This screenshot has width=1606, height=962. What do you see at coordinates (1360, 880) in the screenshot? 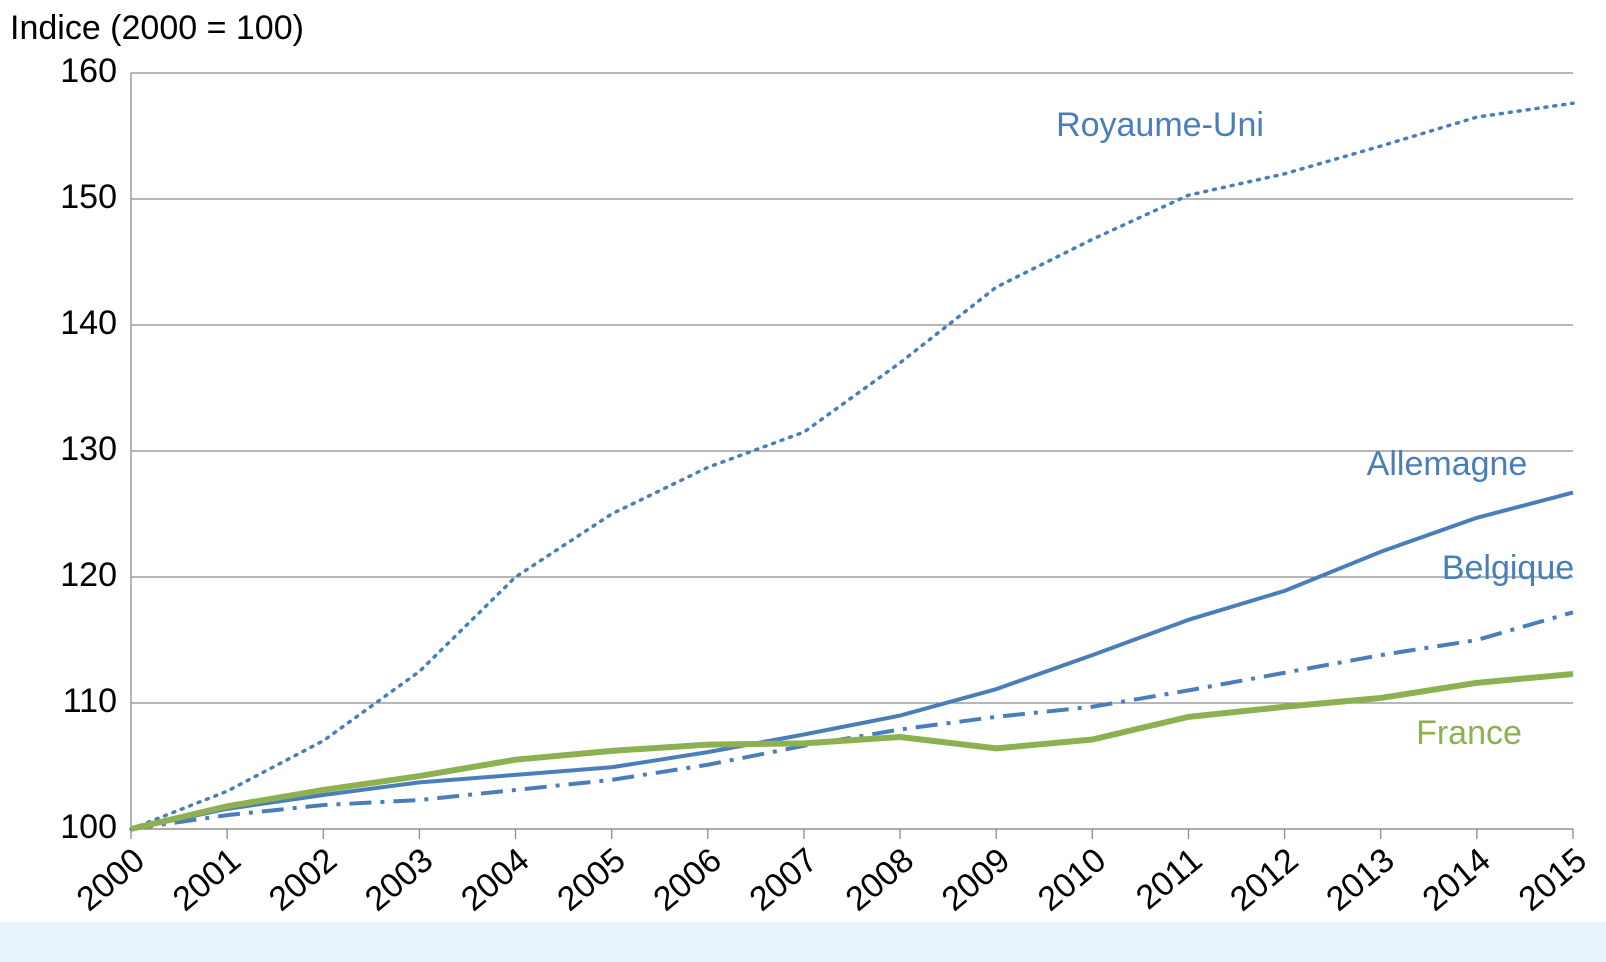
I see `x-tick-label: 2013` at bounding box center [1360, 880].